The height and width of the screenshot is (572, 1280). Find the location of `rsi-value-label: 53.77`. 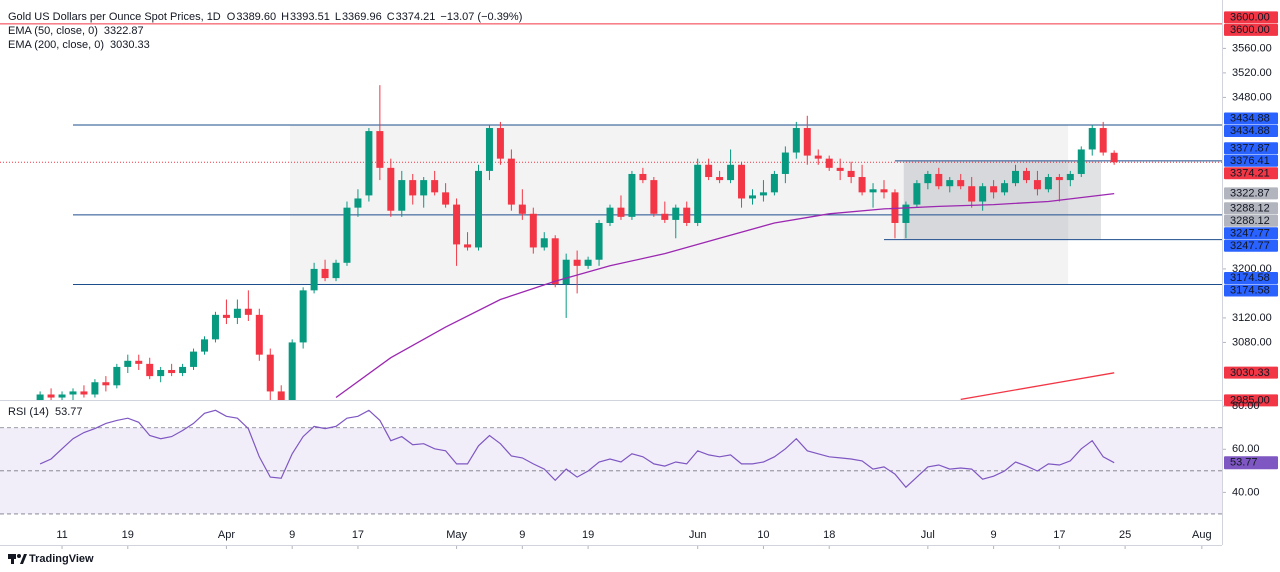

rsi-value-label: 53.77 is located at coordinates (1244, 463).